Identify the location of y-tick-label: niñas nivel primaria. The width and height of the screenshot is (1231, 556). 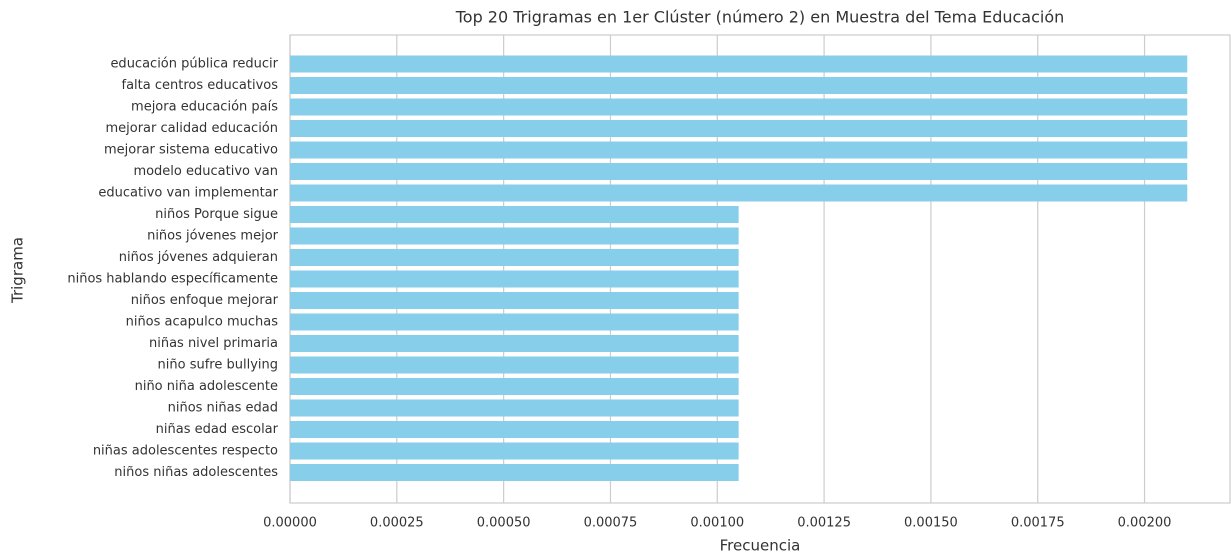
(213, 343).